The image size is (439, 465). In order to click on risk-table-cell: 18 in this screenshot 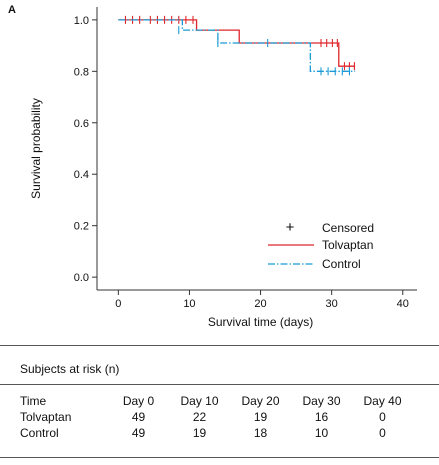, I will do `click(260, 433)`.